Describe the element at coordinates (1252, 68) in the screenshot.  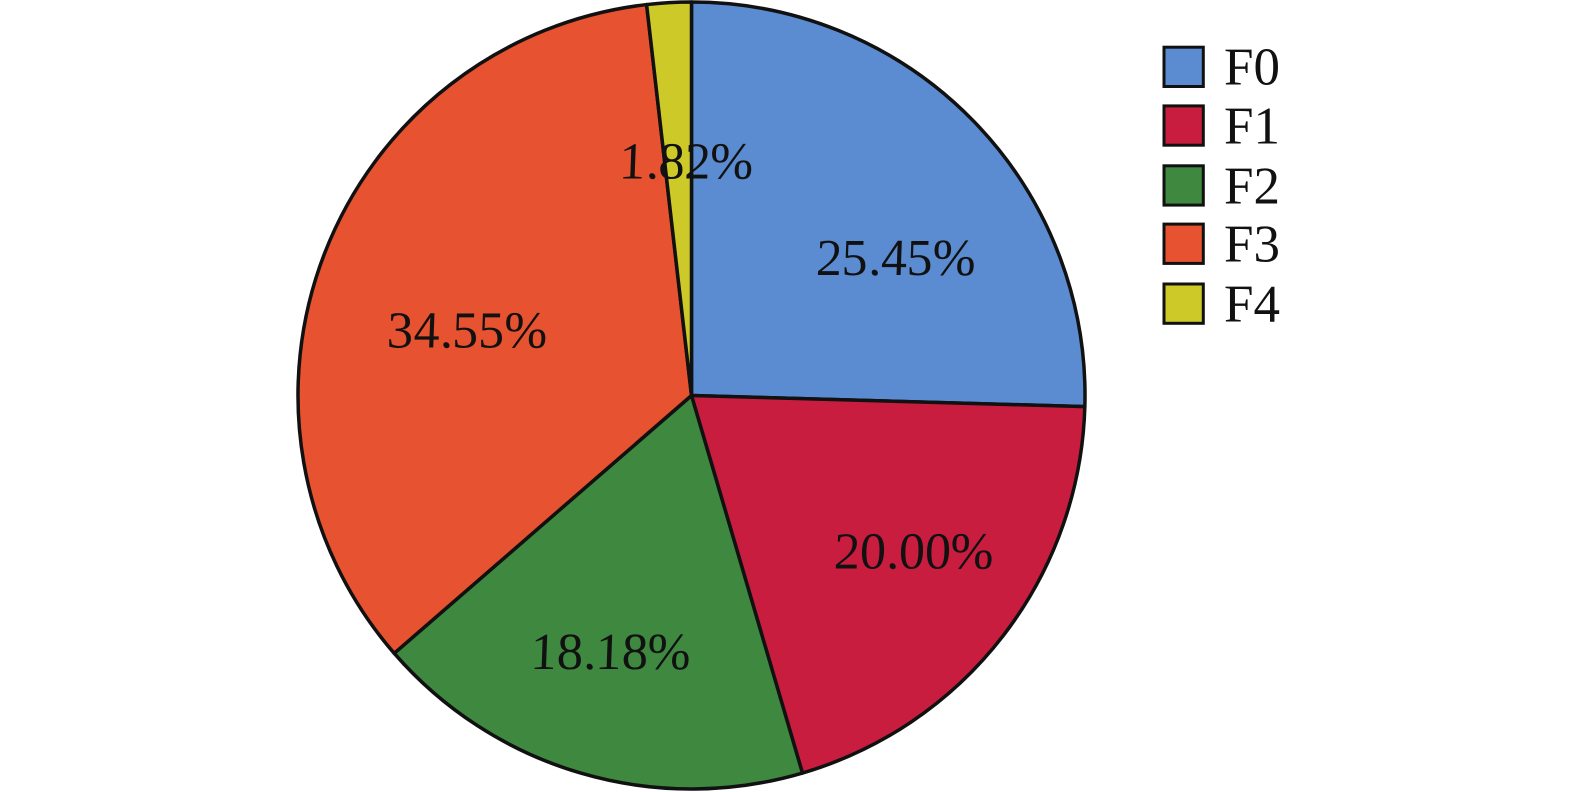
I see `svg-text: F0` at that location.